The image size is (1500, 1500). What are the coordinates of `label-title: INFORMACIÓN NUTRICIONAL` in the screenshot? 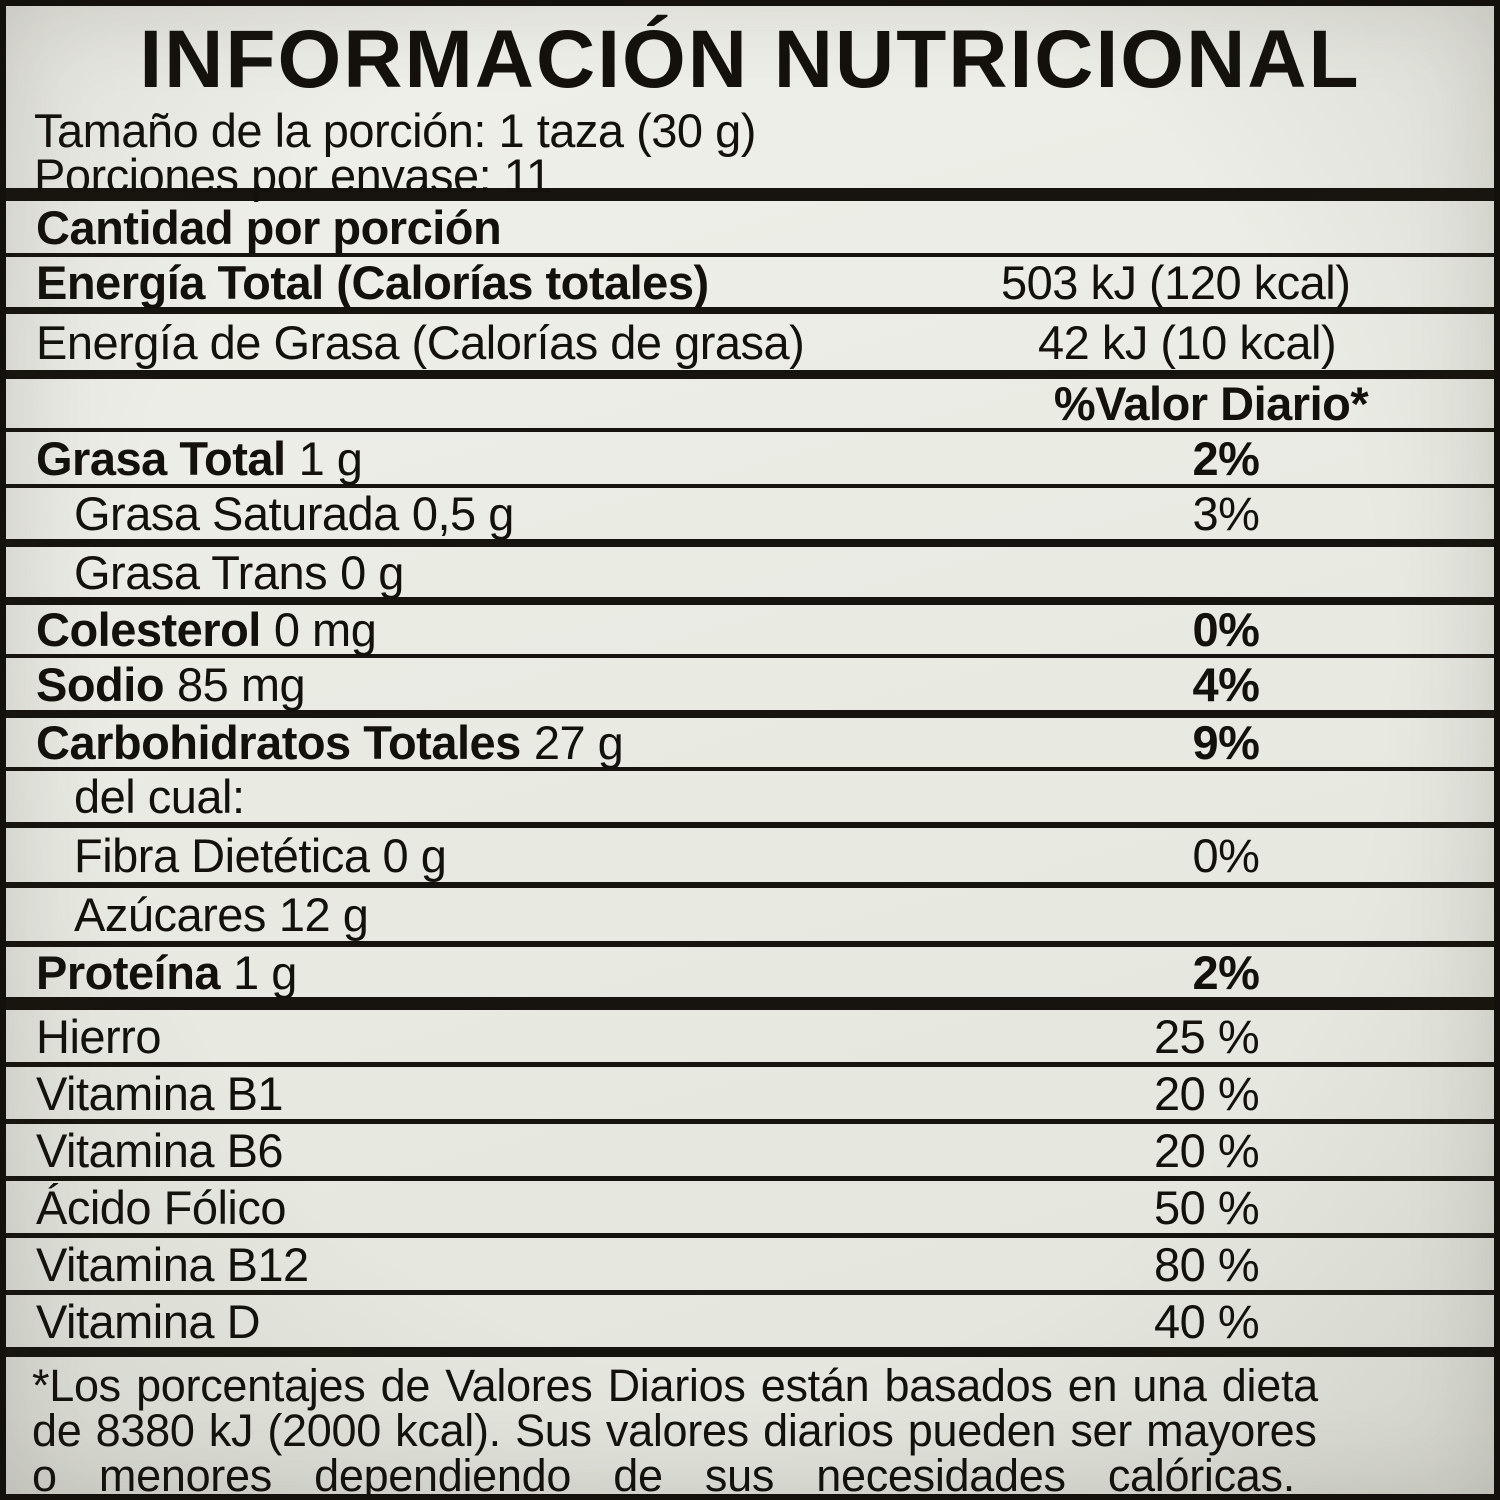 It's located at (750, 59).